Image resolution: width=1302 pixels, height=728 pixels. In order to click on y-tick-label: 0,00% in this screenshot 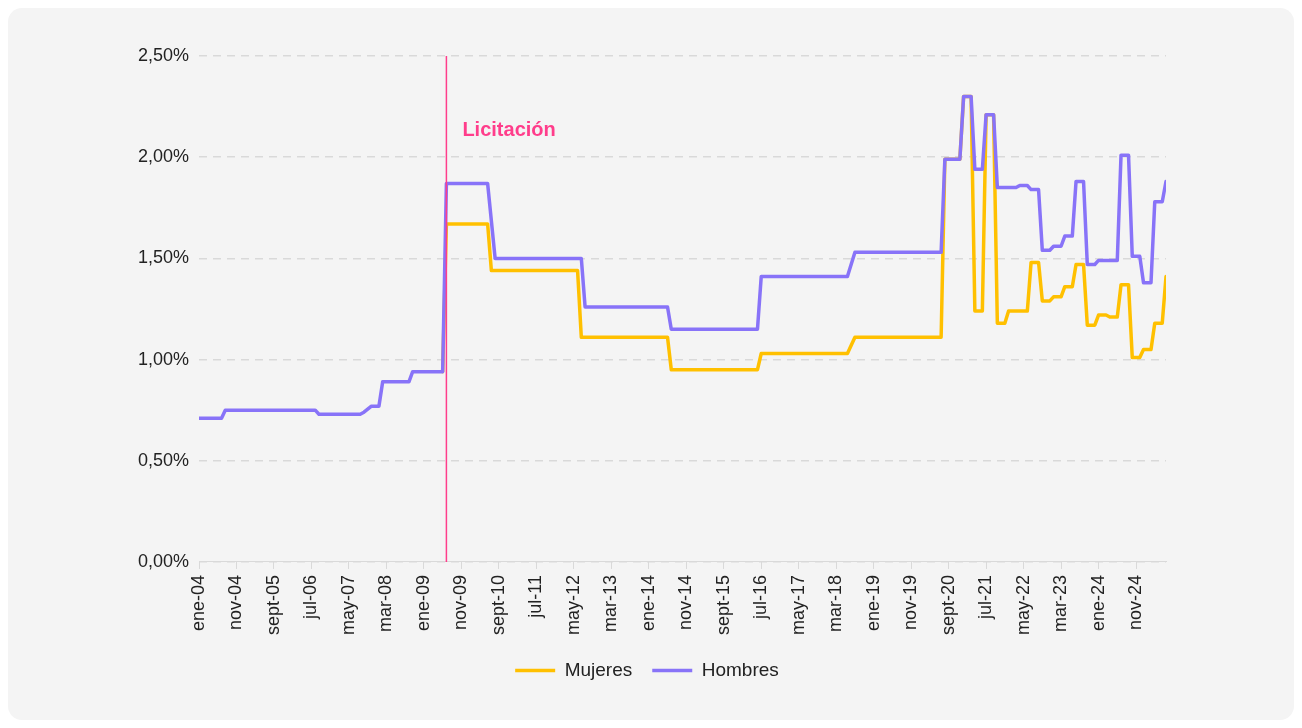, I will do `click(163, 560)`.